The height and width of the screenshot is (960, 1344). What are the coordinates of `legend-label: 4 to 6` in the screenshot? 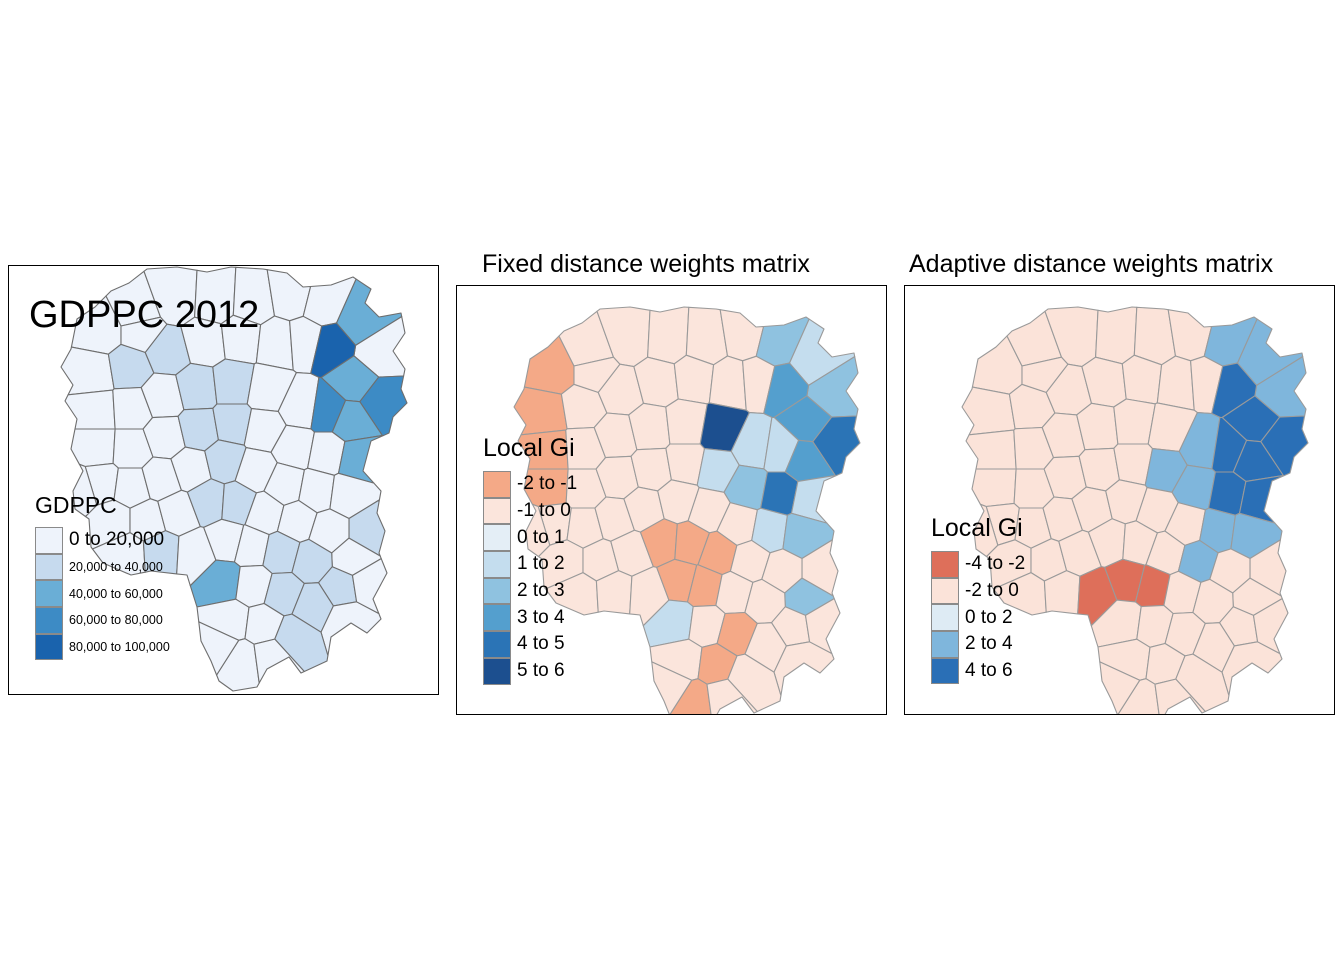 It's located at (989, 671).